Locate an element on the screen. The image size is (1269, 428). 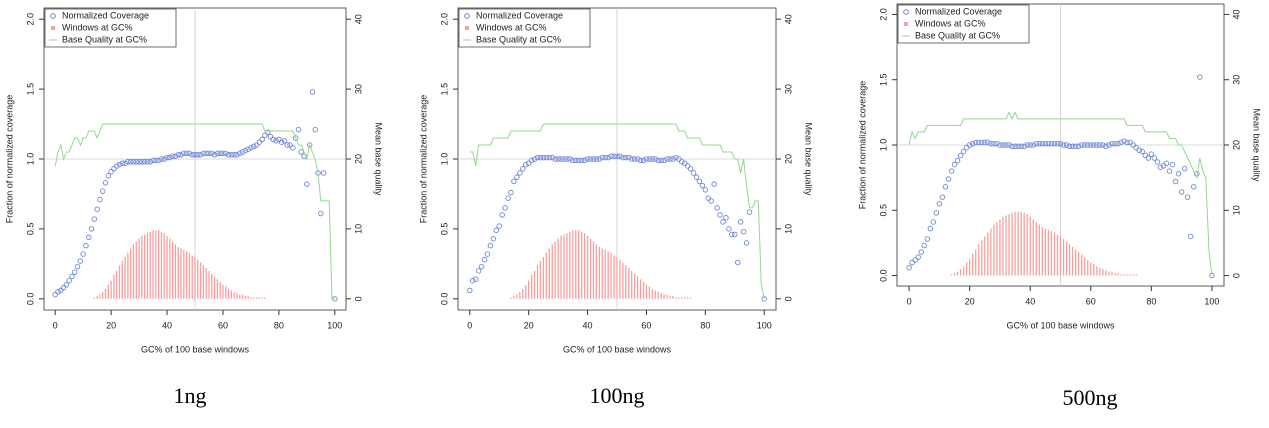
legend-box is located at coordinates (963, 24).